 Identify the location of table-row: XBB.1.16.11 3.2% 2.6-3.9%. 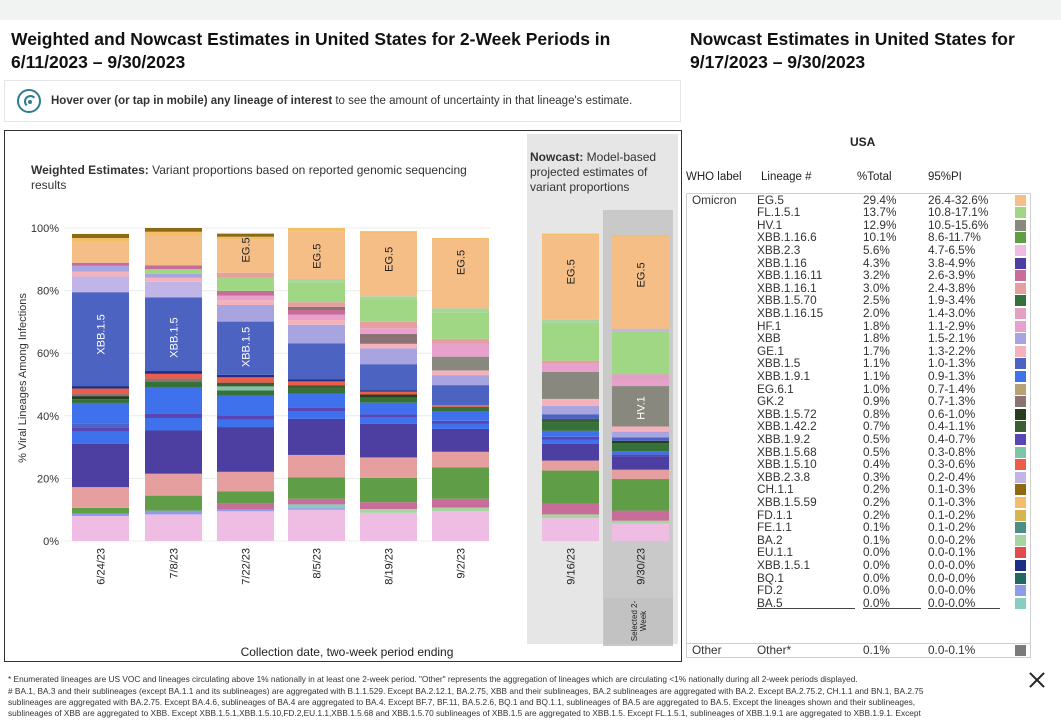
(858, 275).